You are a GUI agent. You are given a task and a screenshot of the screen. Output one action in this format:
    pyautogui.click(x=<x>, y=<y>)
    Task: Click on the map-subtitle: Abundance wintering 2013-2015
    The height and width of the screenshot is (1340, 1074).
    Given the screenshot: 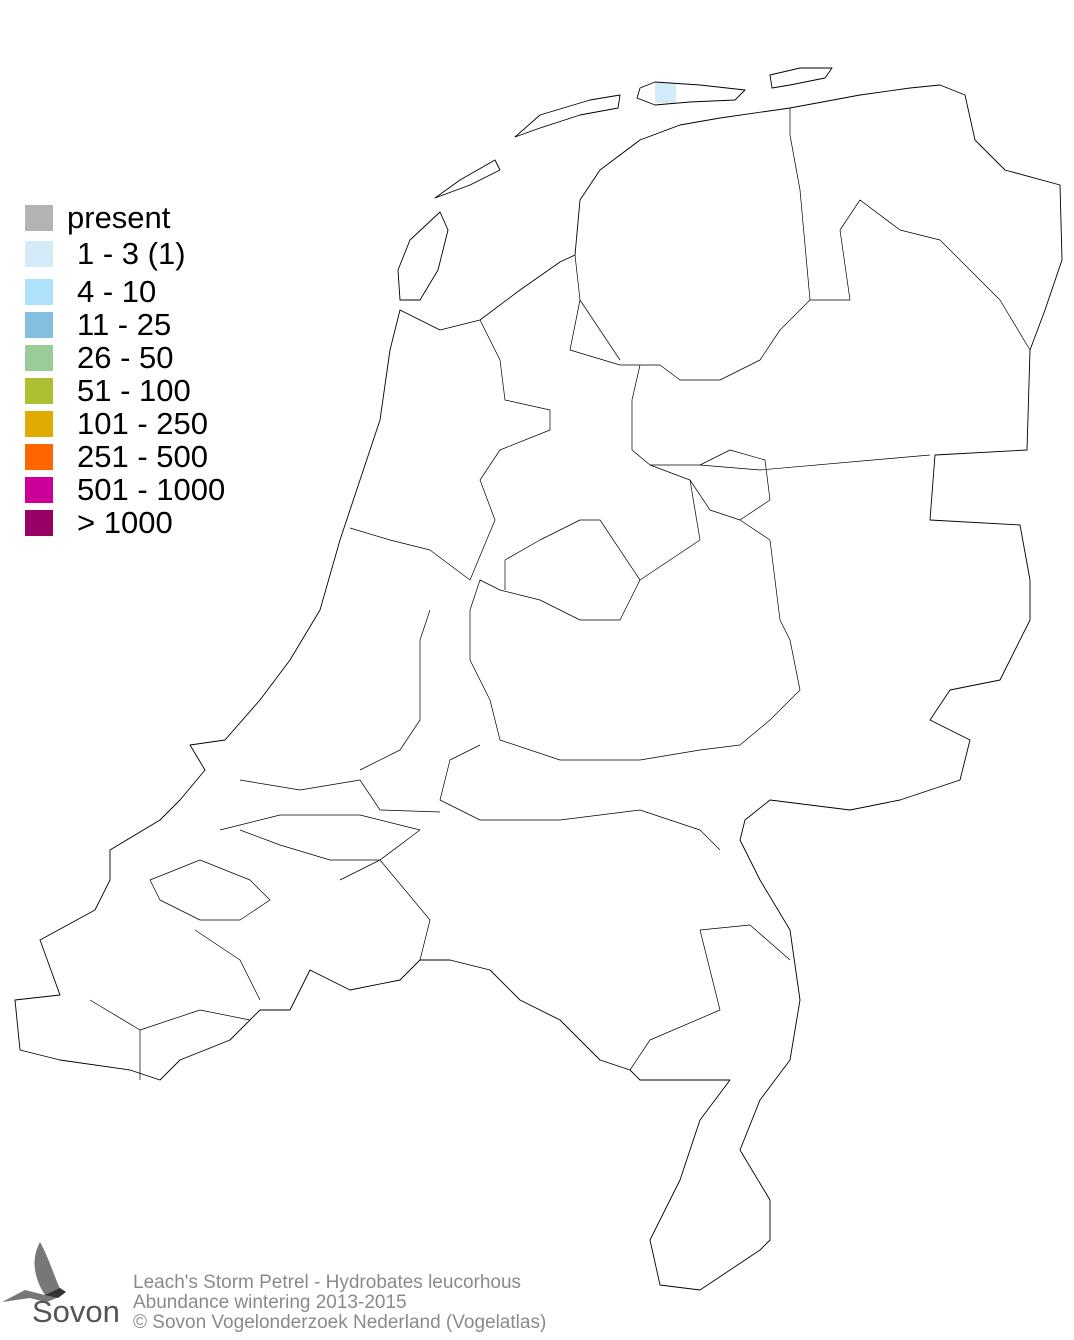 What is the action you would take?
    pyautogui.click(x=270, y=1302)
    